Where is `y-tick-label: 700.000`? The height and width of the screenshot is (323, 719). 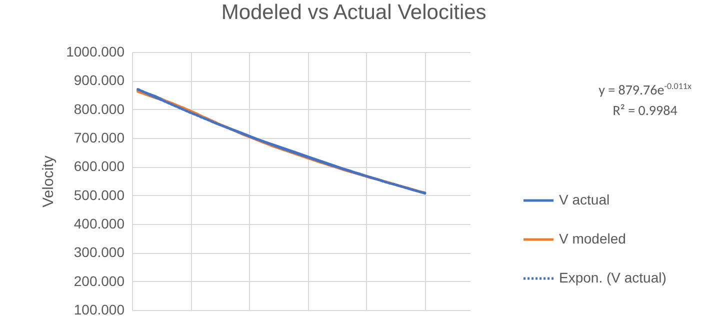
y-tick-label: 700.000 is located at coordinates (99, 138).